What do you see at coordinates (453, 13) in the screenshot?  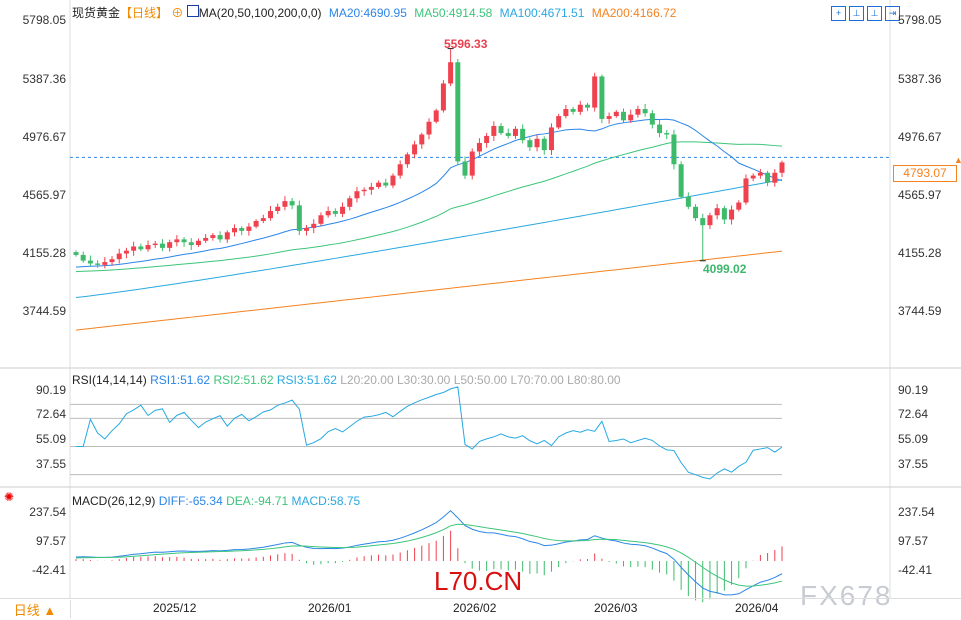 I see `ma50-value: MA50:4914.58` at bounding box center [453, 13].